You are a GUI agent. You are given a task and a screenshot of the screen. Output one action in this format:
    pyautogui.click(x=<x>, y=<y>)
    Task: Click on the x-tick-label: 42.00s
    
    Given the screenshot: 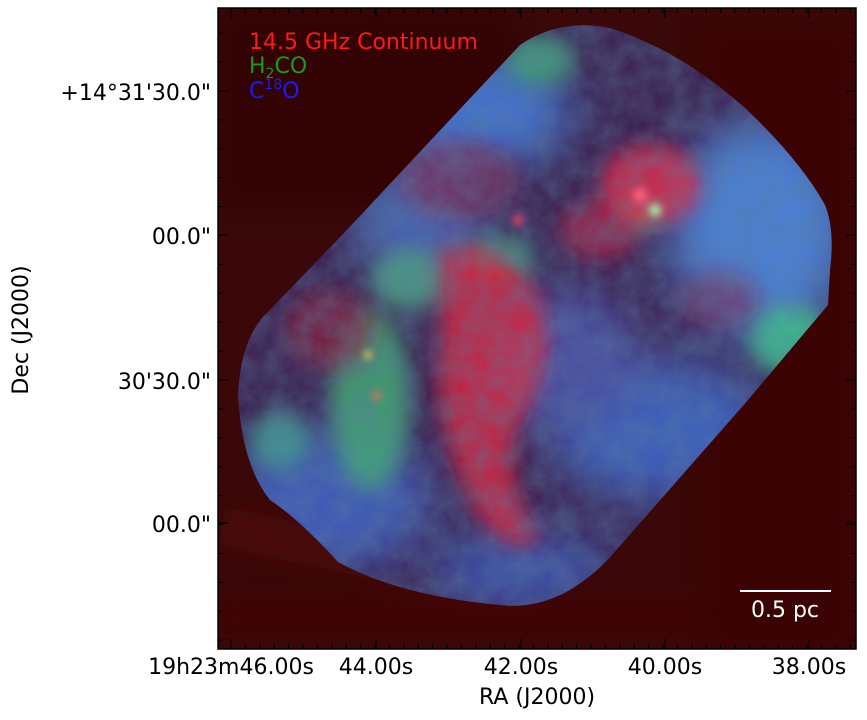 What is the action you would take?
    pyautogui.click(x=521, y=667)
    